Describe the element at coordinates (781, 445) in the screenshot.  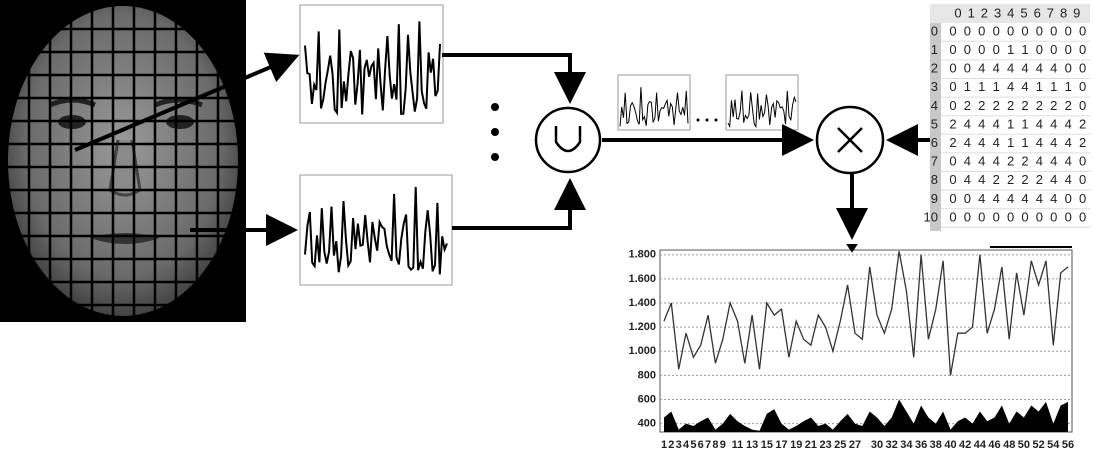
I see `x-tick-label: 17` at that location.